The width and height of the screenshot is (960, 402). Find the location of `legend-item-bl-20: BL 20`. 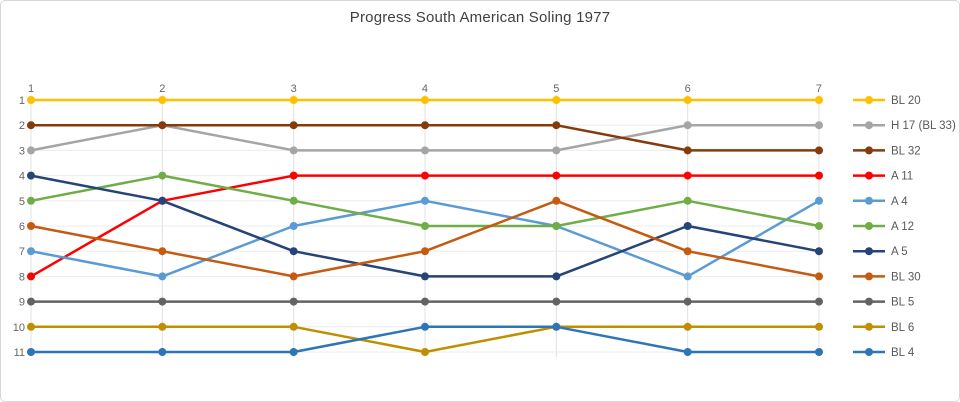

legend-item-bl-20: BL 20 is located at coordinates (887, 101).